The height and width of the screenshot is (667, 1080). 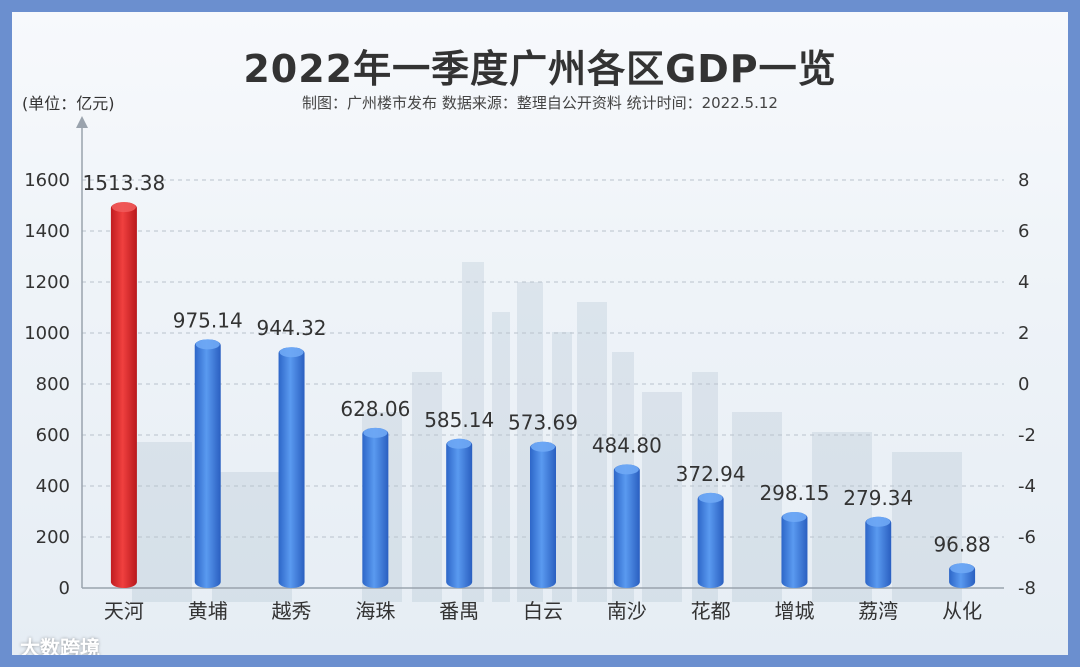 What do you see at coordinates (47, 282) in the screenshot?
I see `y-tick-label: 1200` at bounding box center [47, 282].